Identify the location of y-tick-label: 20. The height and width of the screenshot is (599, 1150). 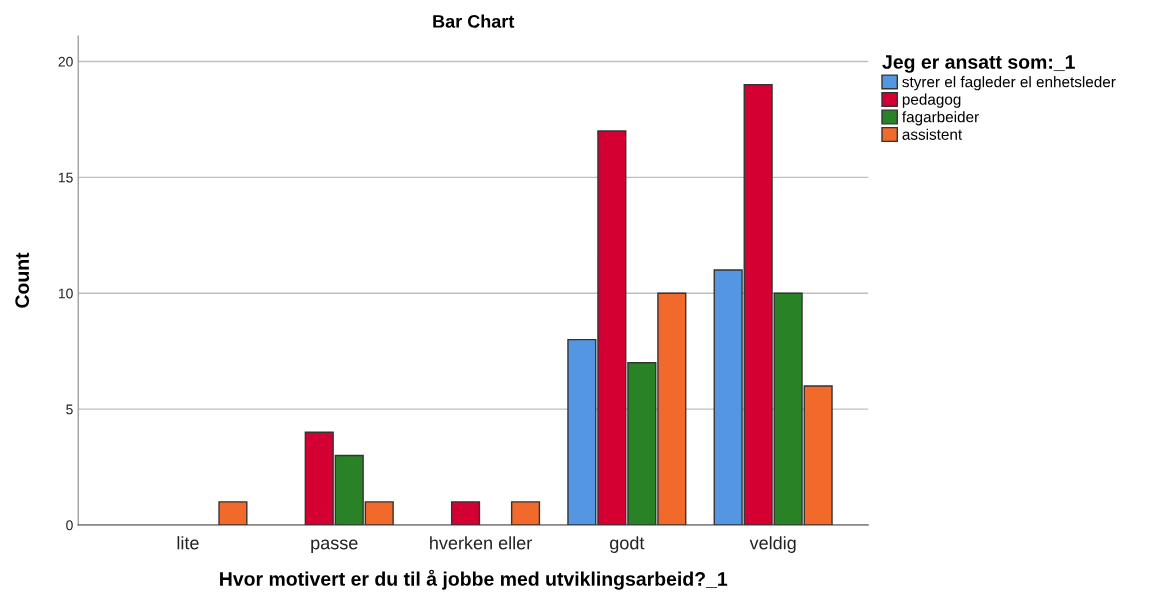
(65, 61).